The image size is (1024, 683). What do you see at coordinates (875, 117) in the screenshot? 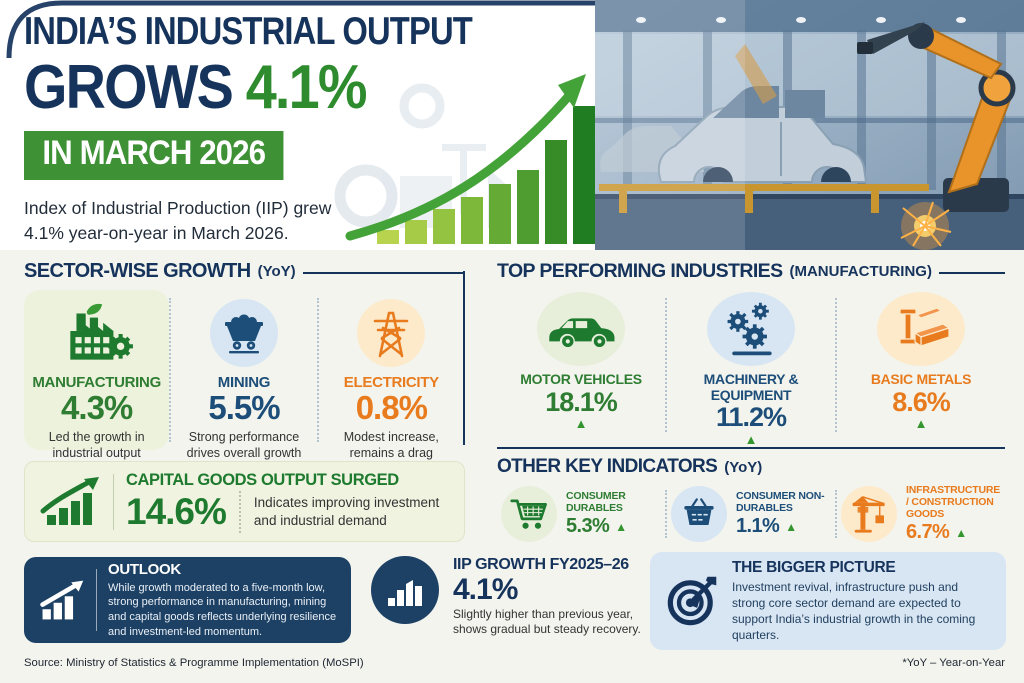
I see `robot-arm` at bounding box center [875, 117].